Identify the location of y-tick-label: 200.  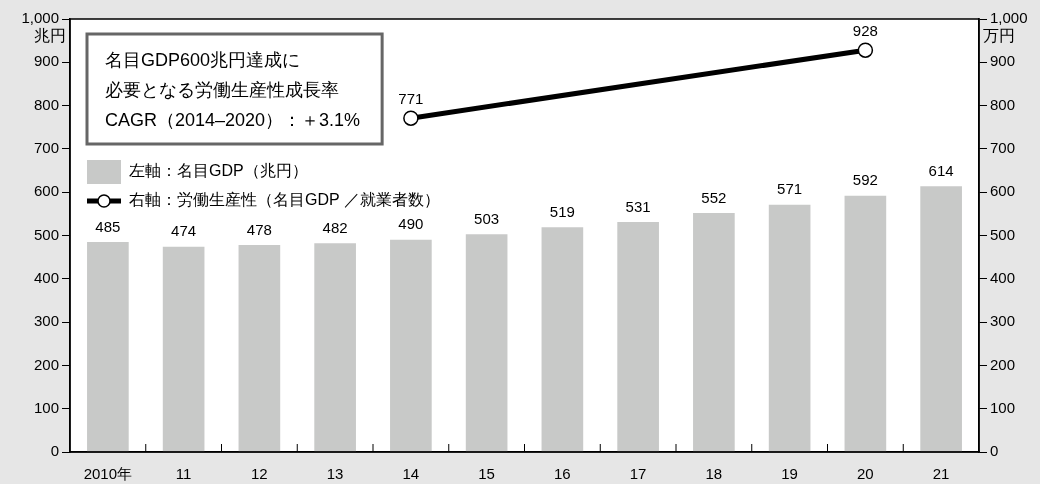
(46, 364).